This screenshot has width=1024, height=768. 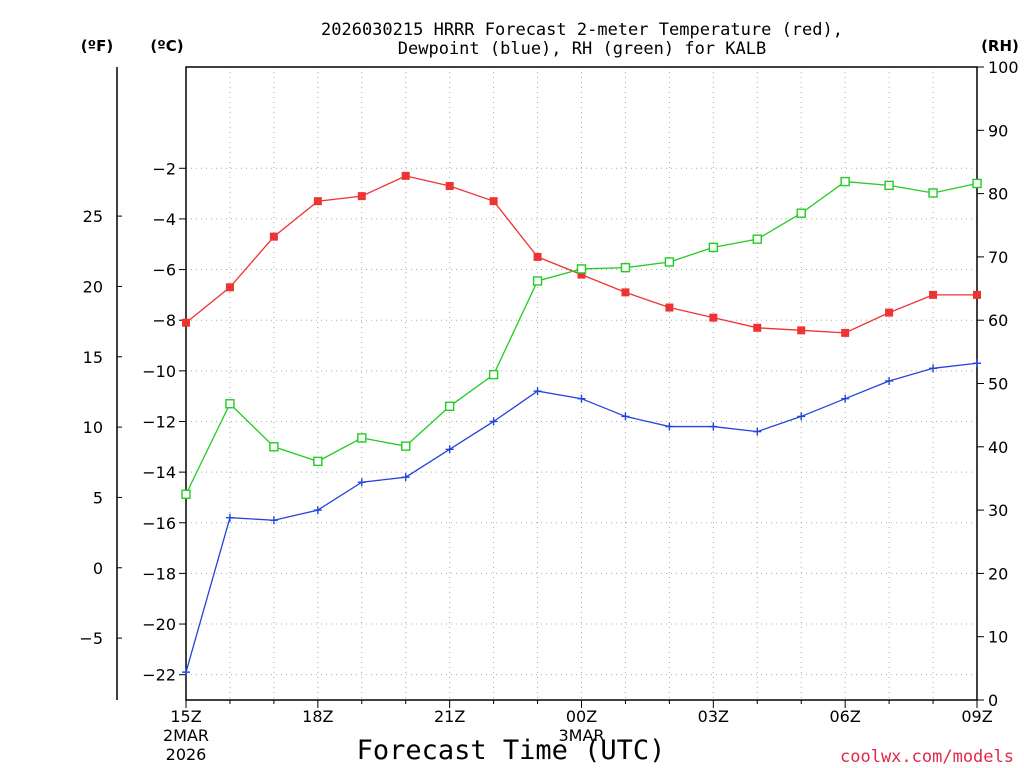 I want to click on celsius-tick-label: −12, so click(x=159, y=421).